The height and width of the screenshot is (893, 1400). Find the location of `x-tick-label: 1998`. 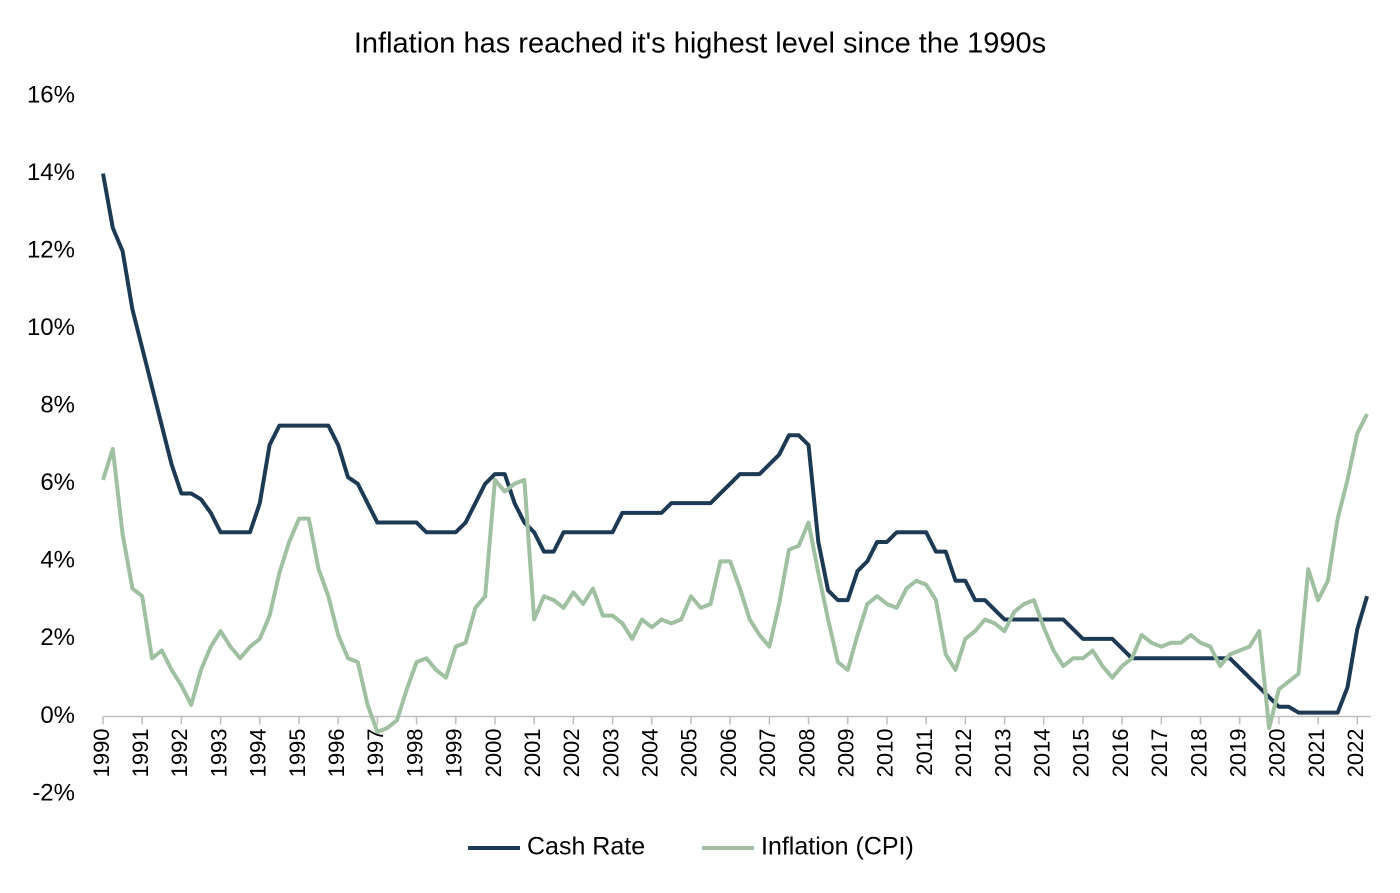

x-tick-label: 1998 is located at coordinates (414, 752).